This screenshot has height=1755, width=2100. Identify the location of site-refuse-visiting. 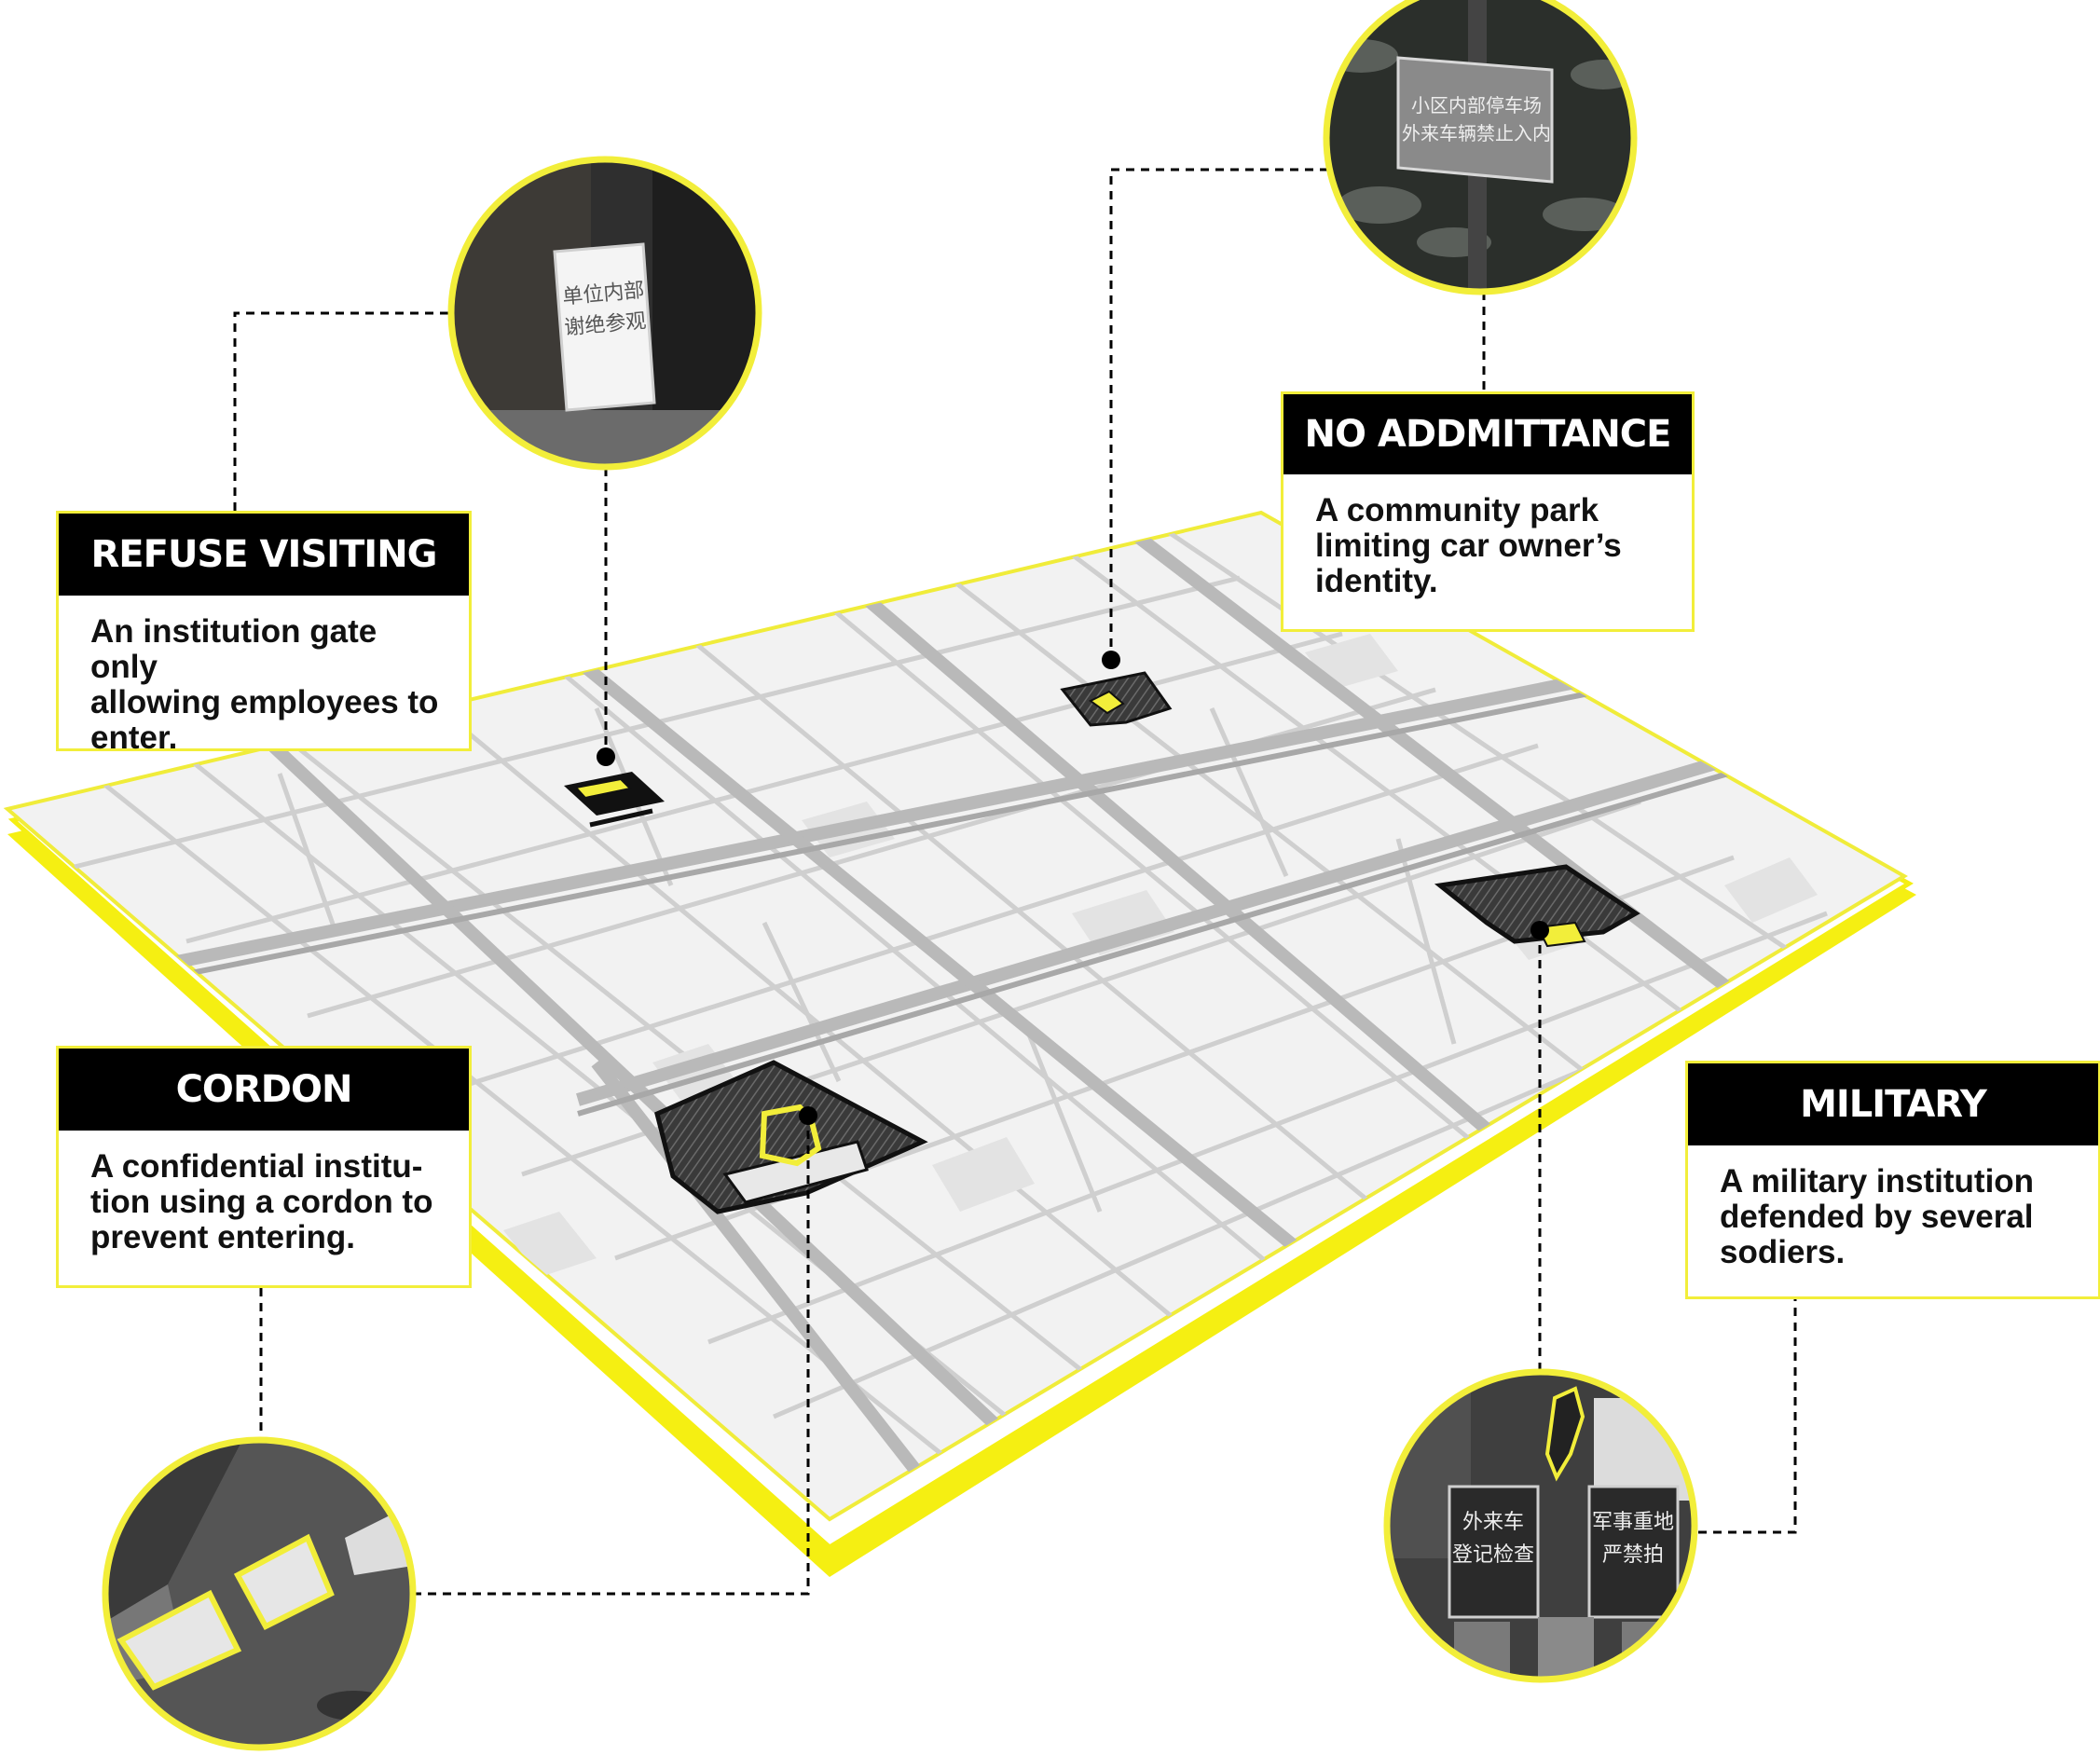
(614, 800).